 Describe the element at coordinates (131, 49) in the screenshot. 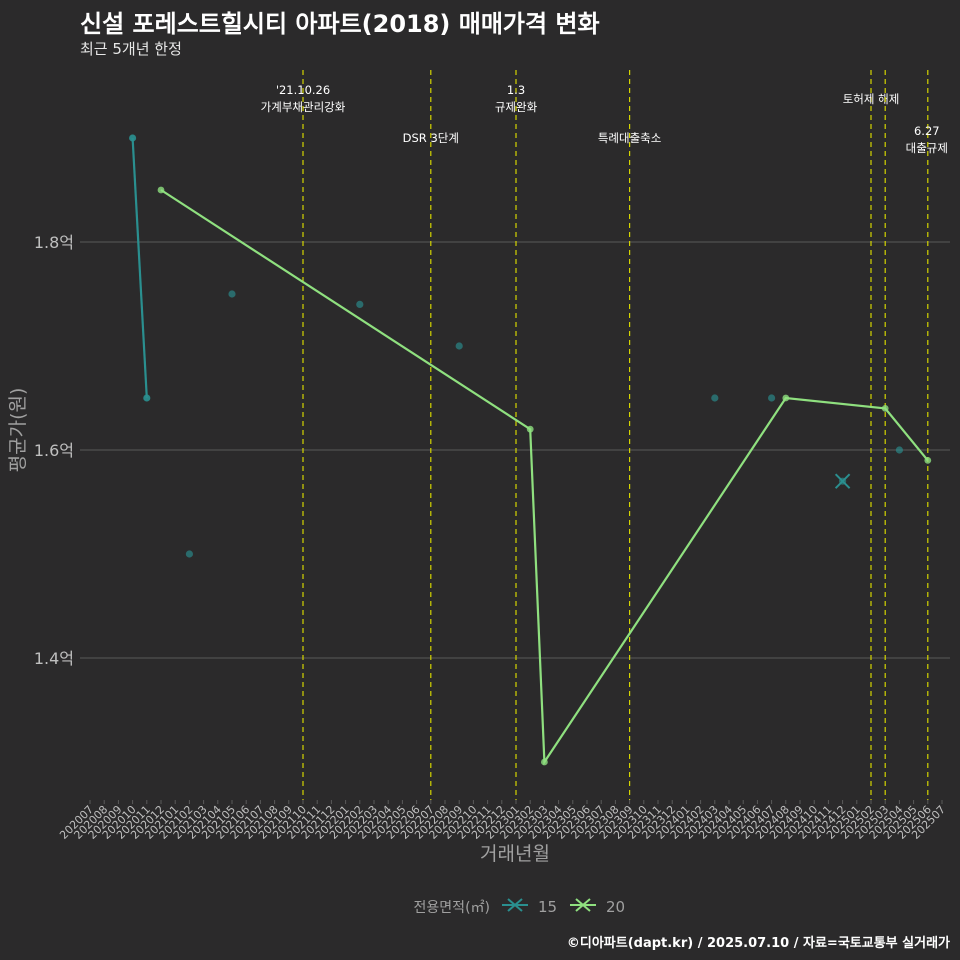

I see `chart-subtitle: 최근 5개년 한정` at that location.